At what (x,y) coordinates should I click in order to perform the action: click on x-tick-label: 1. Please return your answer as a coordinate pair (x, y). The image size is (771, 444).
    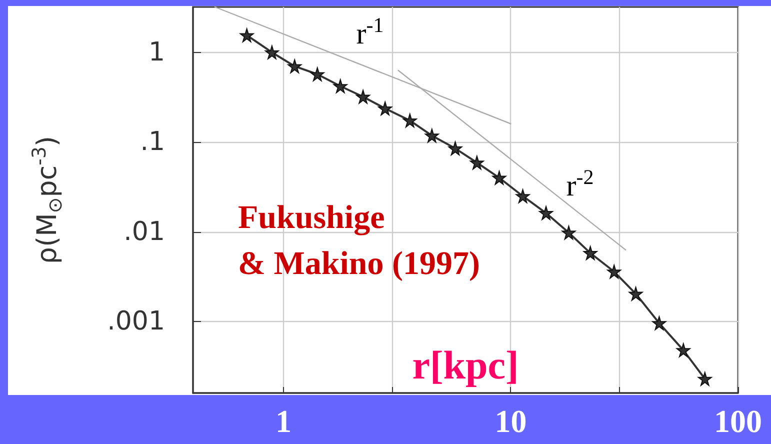
    Looking at the image, I should click on (283, 421).